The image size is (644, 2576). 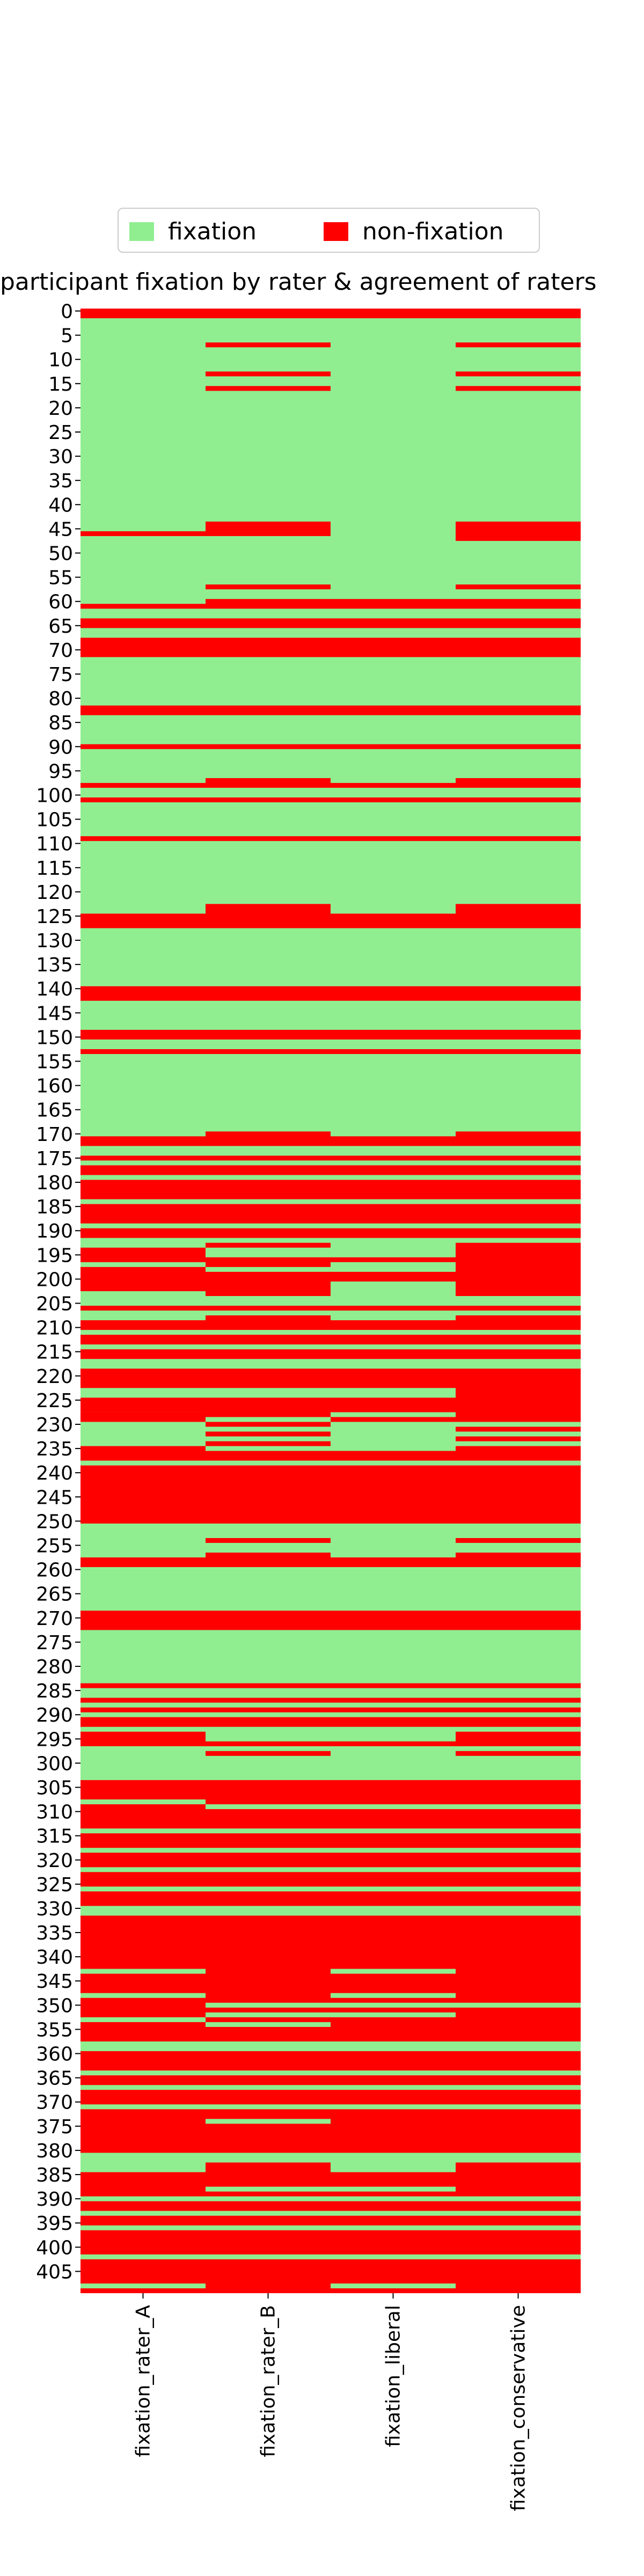 I want to click on y-tick-label-110: 110, so click(x=54, y=844).